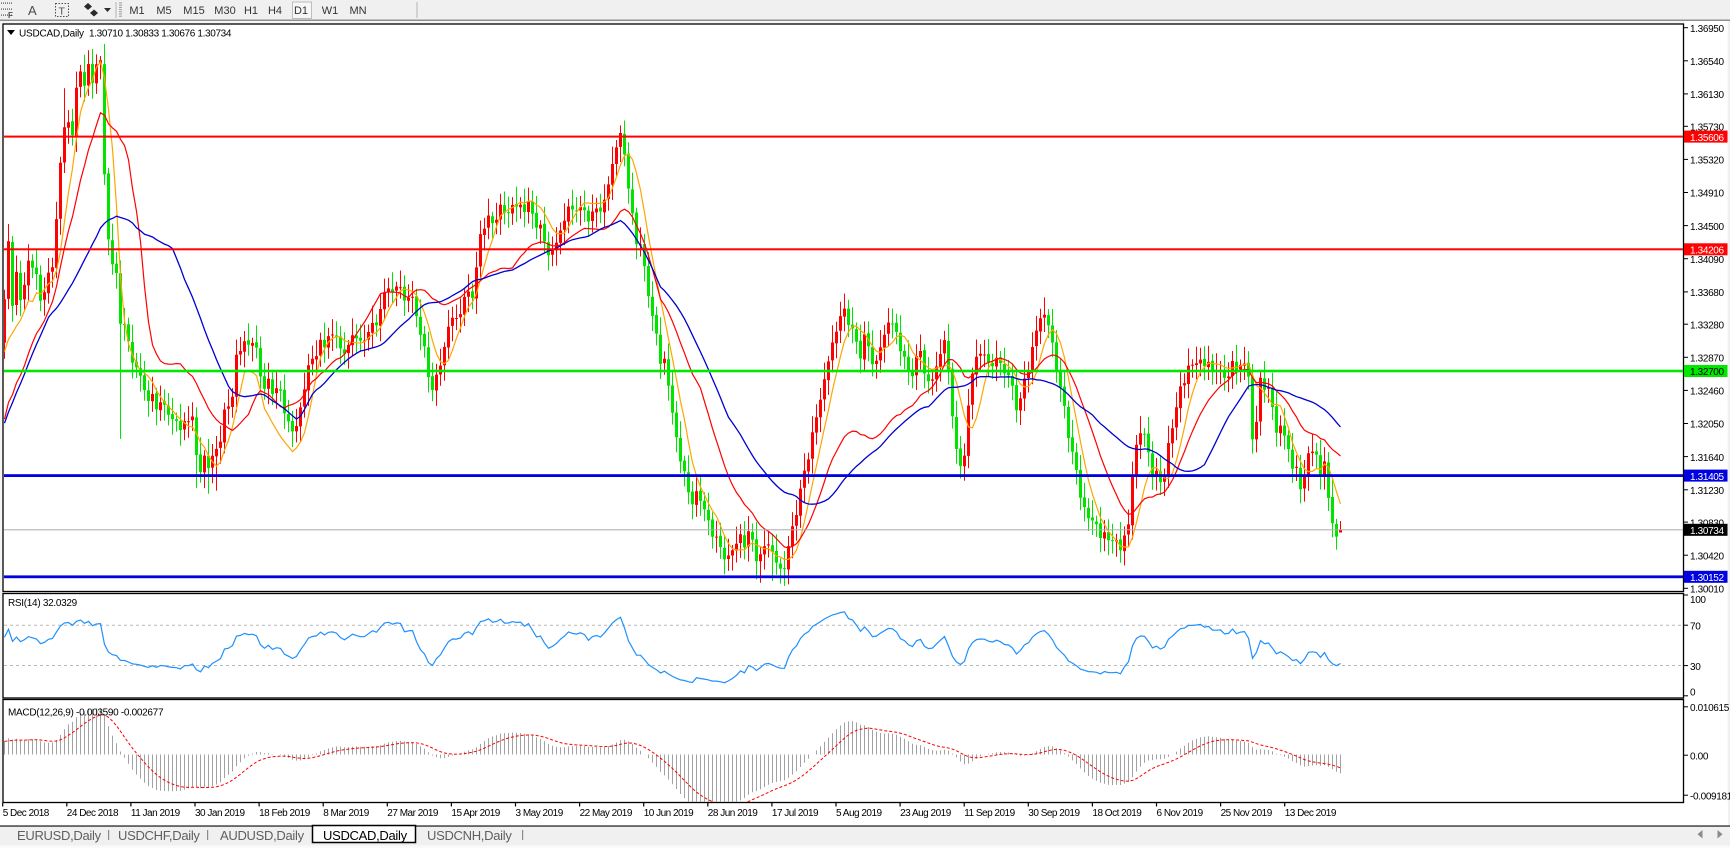  I want to click on svg-text: RSI(14) 32.0329, so click(43, 603).